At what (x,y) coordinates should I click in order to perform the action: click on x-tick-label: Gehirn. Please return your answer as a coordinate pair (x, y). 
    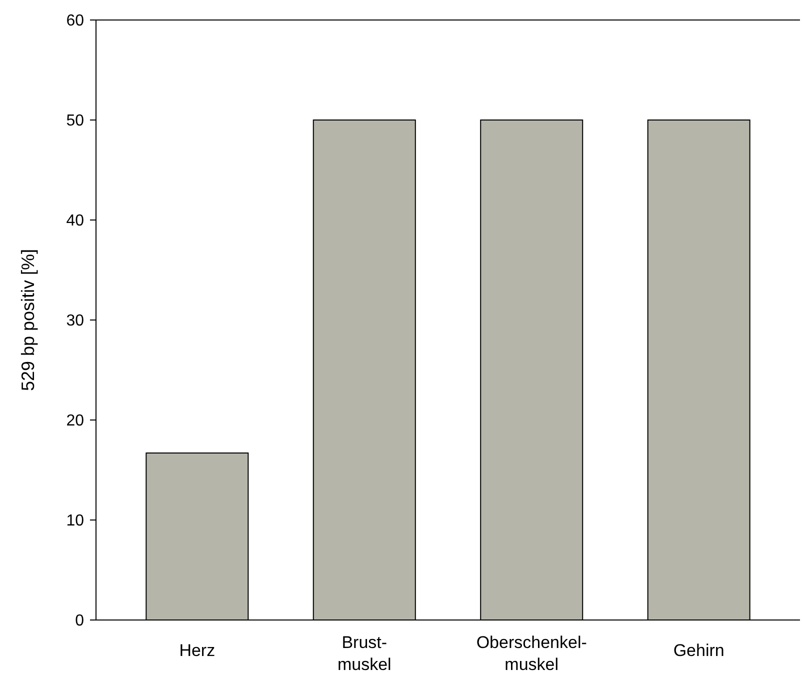
    Looking at the image, I should click on (698, 650).